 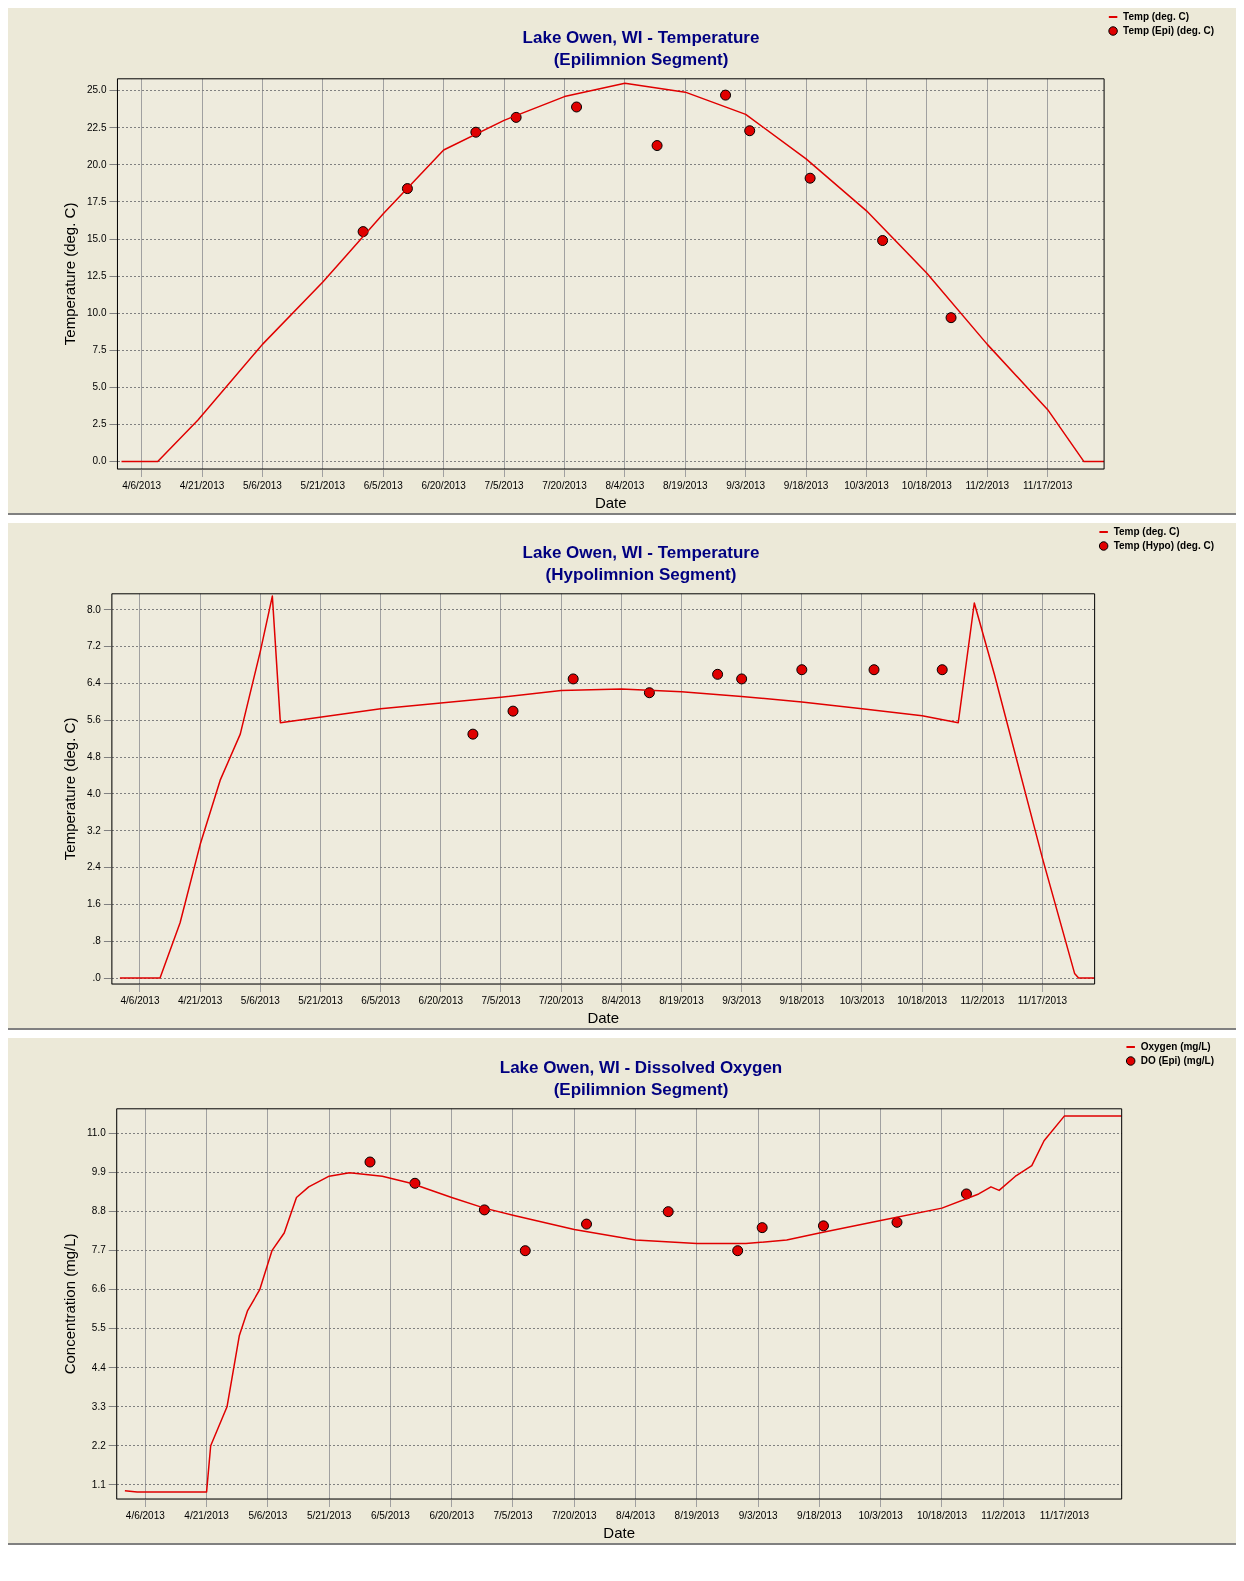 I want to click on y-tick-label: 17.5, so click(x=96, y=201).